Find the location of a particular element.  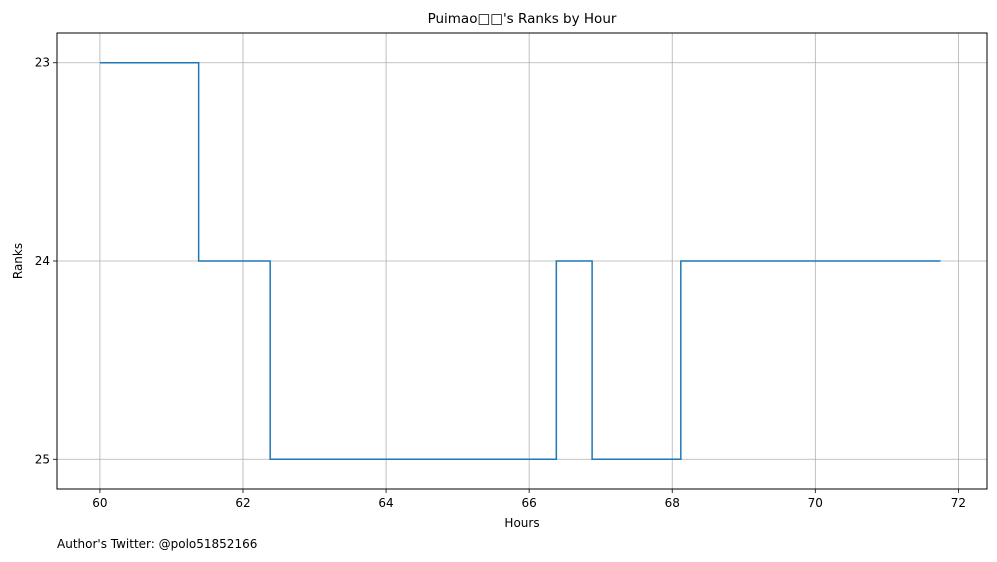

chart-title: Puimao□□'s Ranks by Hour is located at coordinates (522, 19).